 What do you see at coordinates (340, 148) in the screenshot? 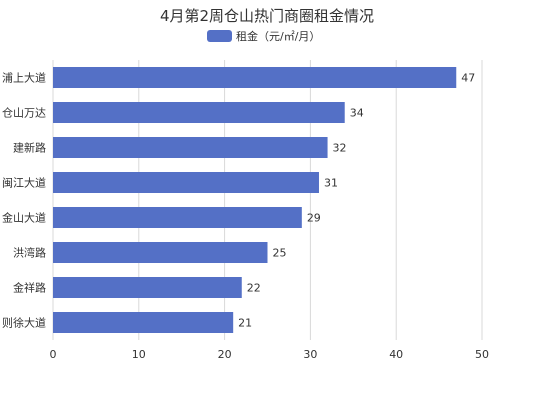
I see `data-label: 32` at bounding box center [340, 148].